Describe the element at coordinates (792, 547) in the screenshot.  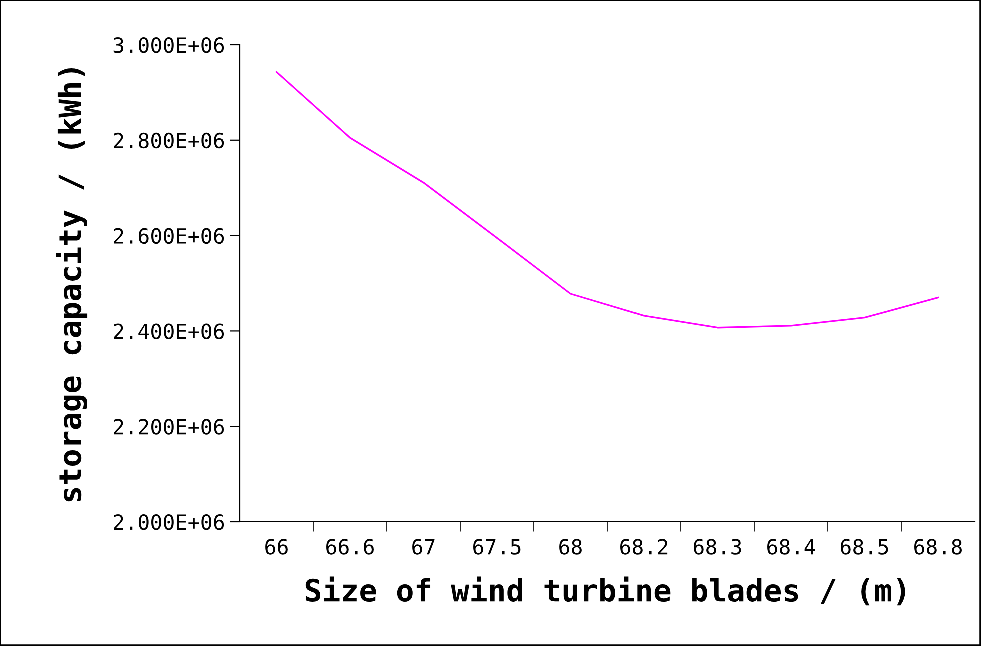
I see `x-tick-label: 68.4` at that location.